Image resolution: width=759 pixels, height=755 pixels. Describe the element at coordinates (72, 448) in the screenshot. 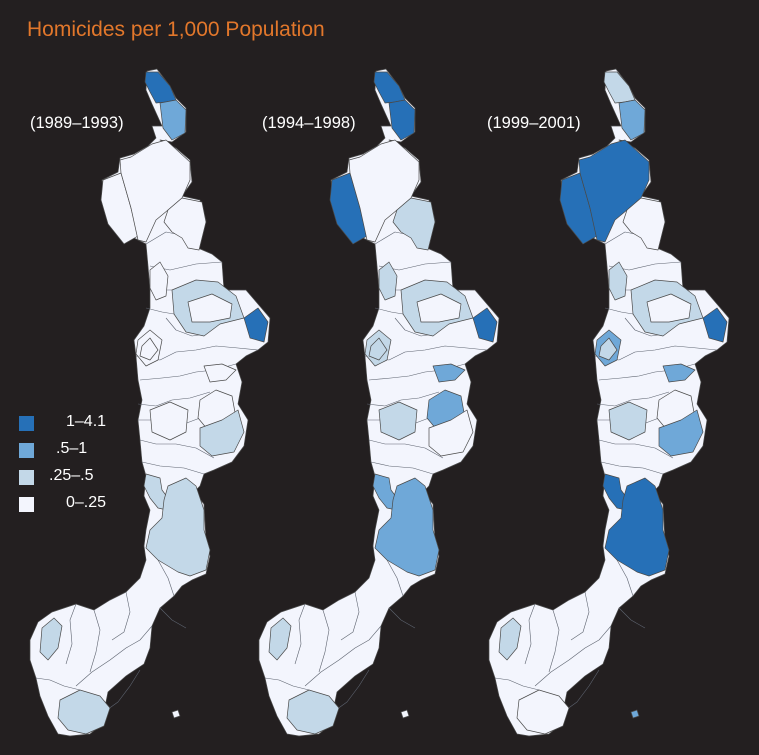

I see `legend-label: .5–1` at that location.